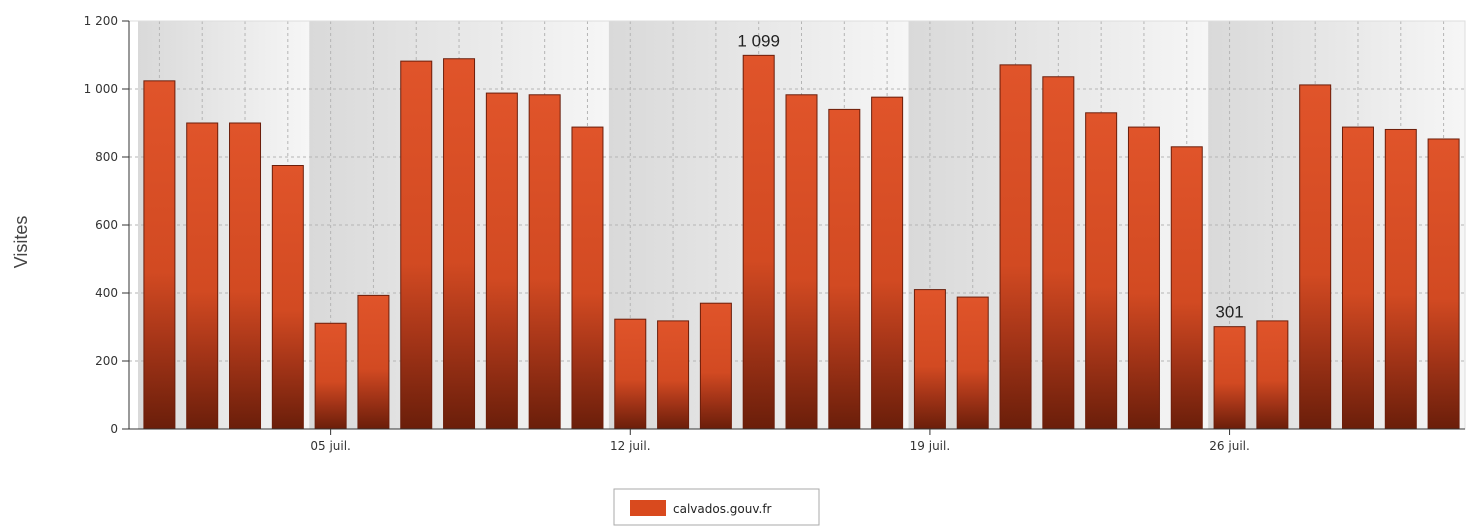 The image size is (1481, 530). What do you see at coordinates (1229, 446) in the screenshot?
I see `x-tick-label: 26 juil.` at bounding box center [1229, 446].